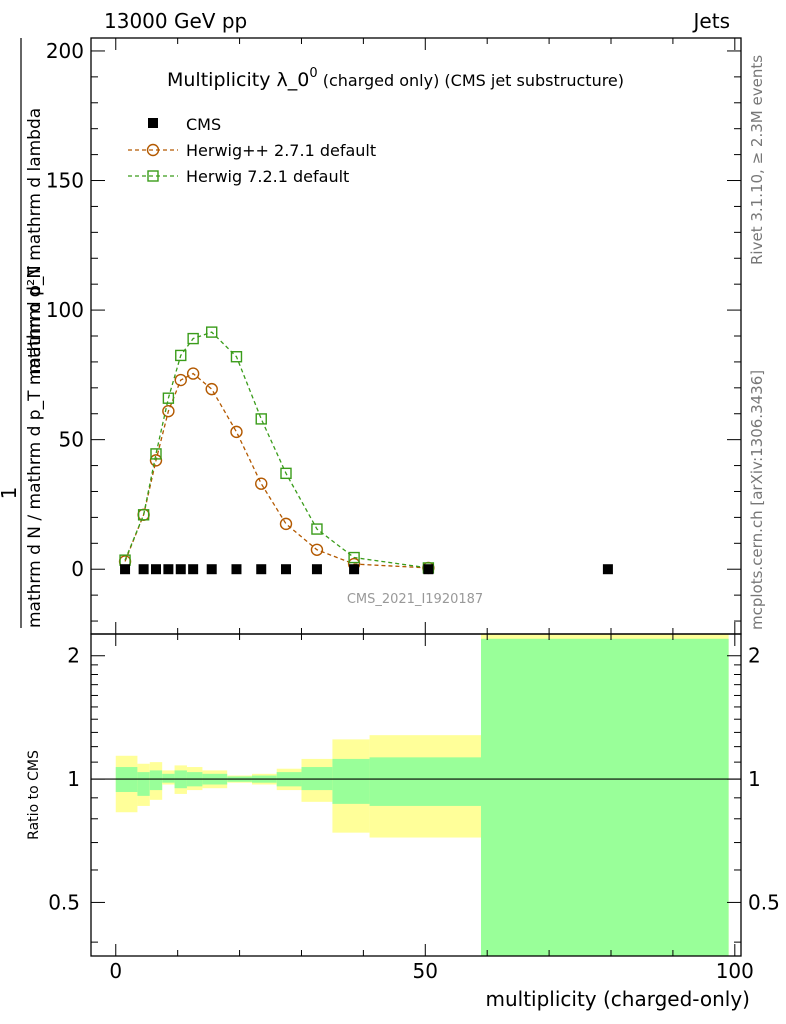 This screenshot has height=1024, width=786. I want to click on y-tick-label: 50, so click(71, 440).